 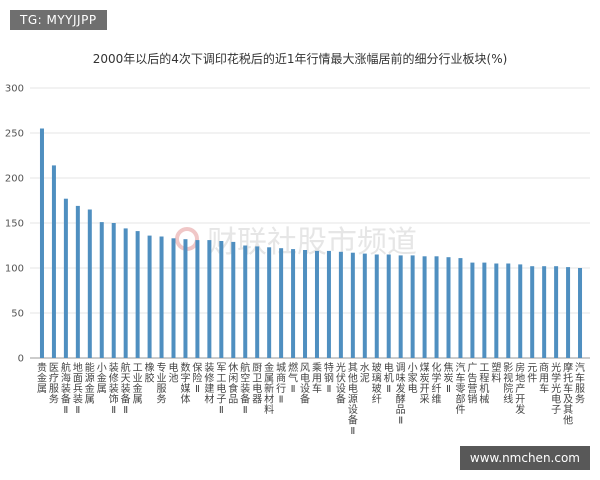 What do you see at coordinates (197, 378) in the screenshot?
I see `category-label: 保险 Ⅱ` at bounding box center [197, 378].